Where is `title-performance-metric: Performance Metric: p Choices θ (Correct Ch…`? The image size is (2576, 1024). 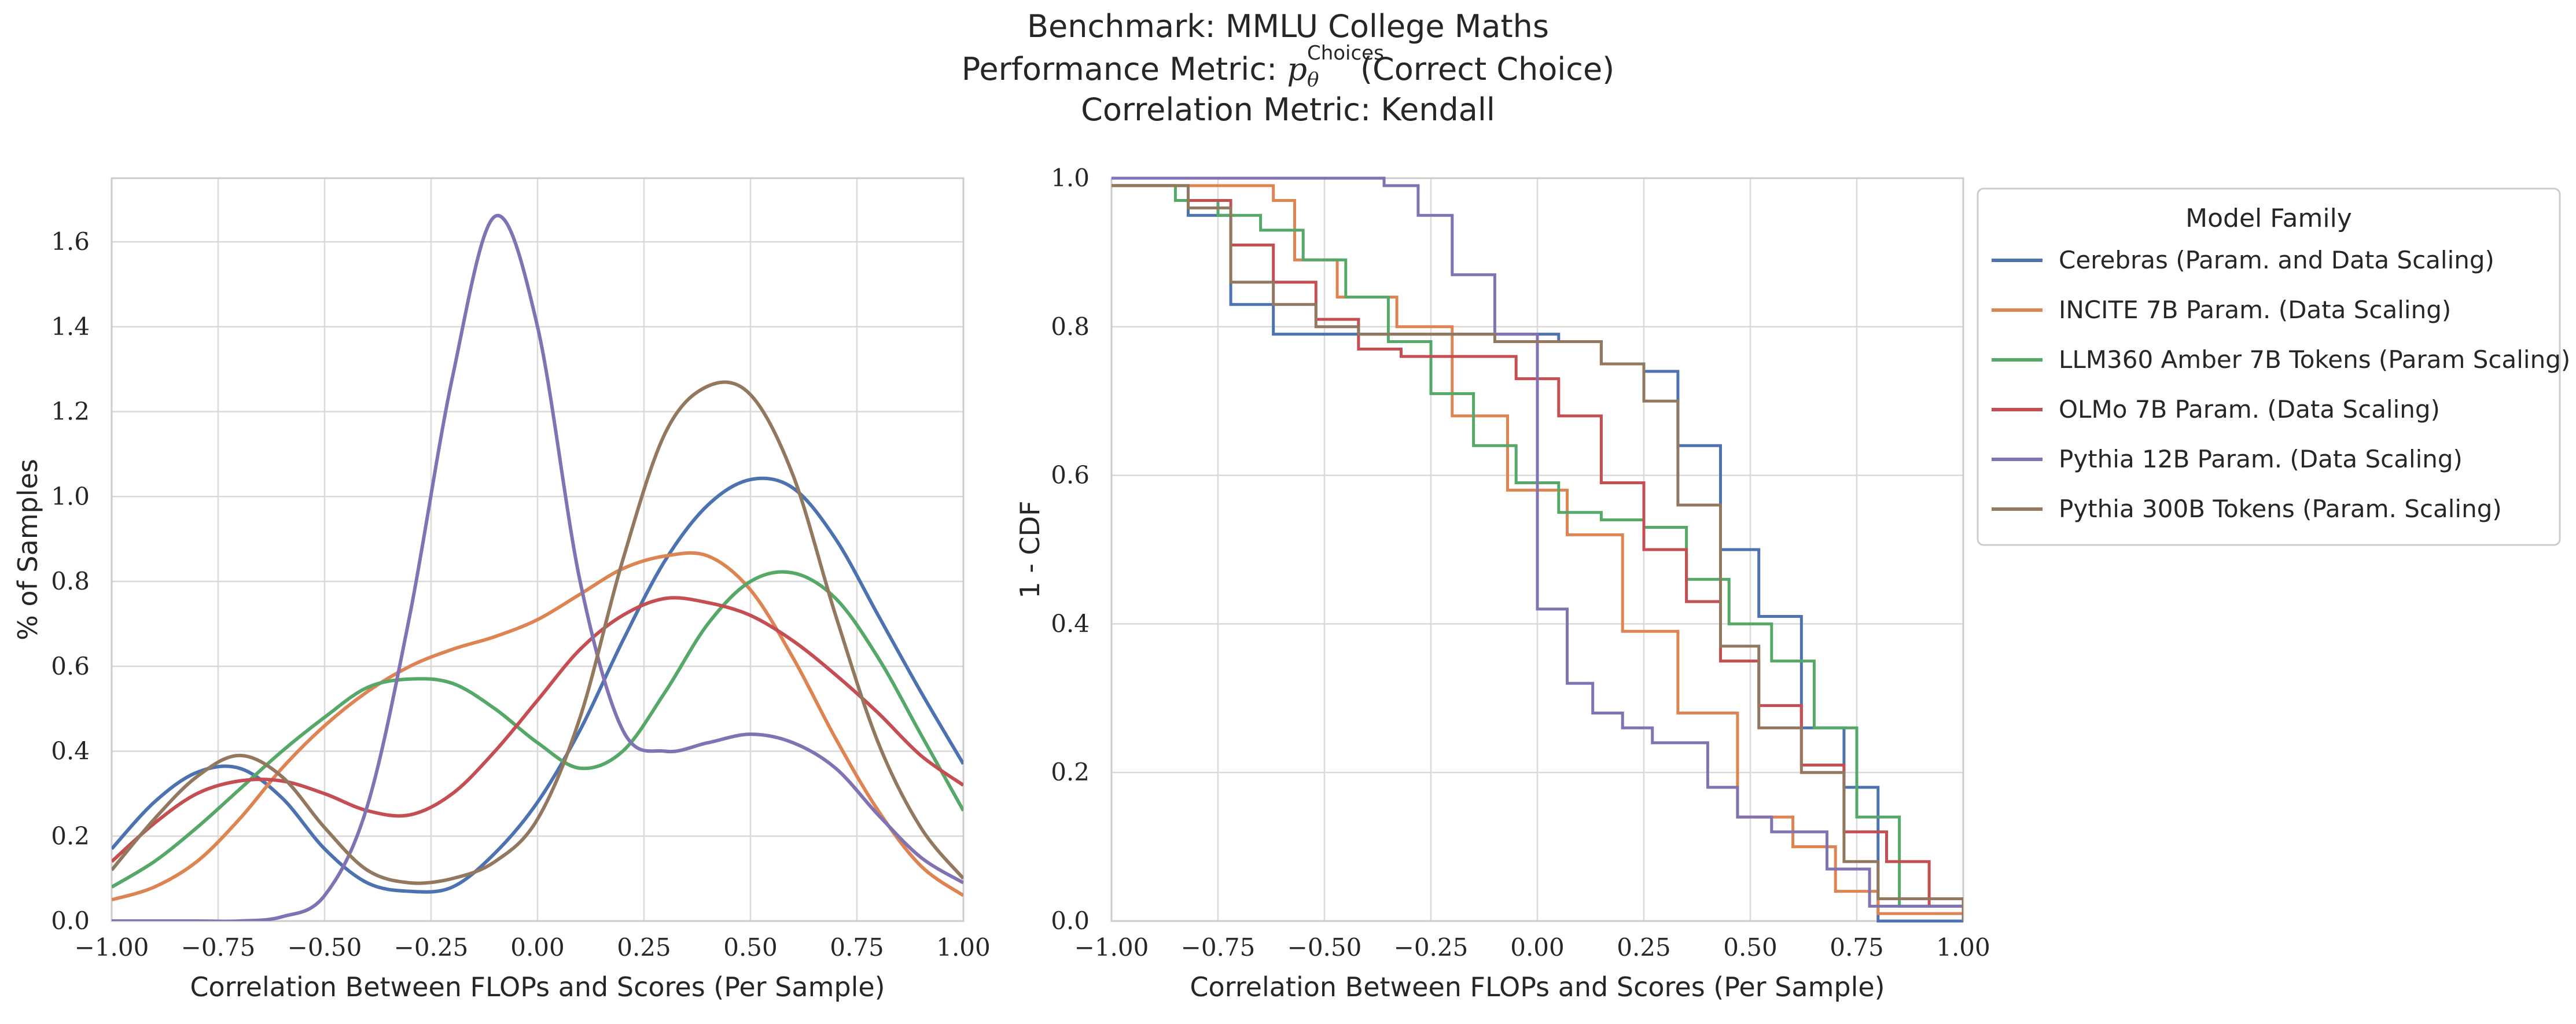
title-performance-metric: Performance Metric: p Choices θ (Correct Ch… is located at coordinates (1288, 66).